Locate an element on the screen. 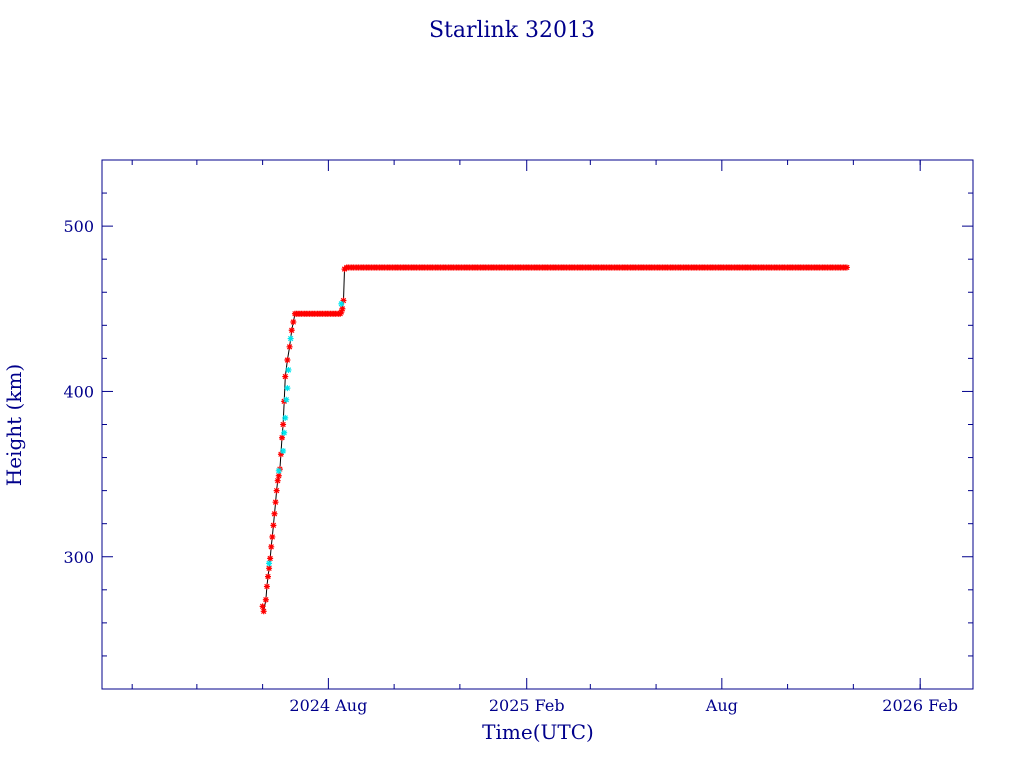 The image size is (1024, 768). chart-title: Starlink 32013 is located at coordinates (512, 30).